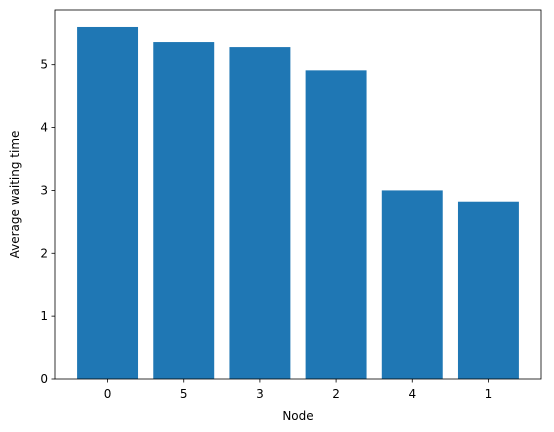 This screenshot has height=432, width=554. Describe the element at coordinates (260, 394) in the screenshot. I see `x-tick-label: 3` at that location.